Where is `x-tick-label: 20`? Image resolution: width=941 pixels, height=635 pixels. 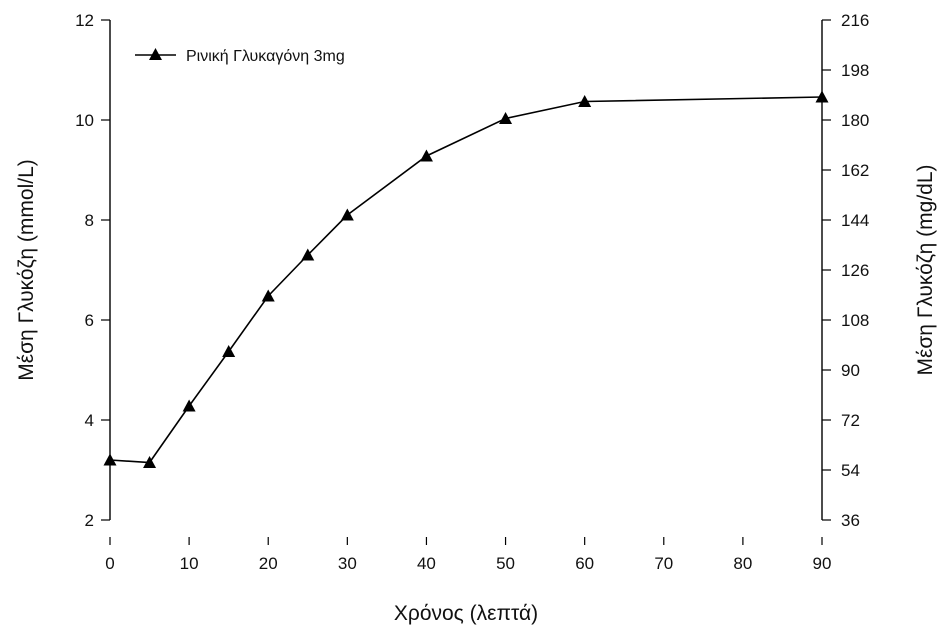
x-tick-label: 20 is located at coordinates (268, 563).